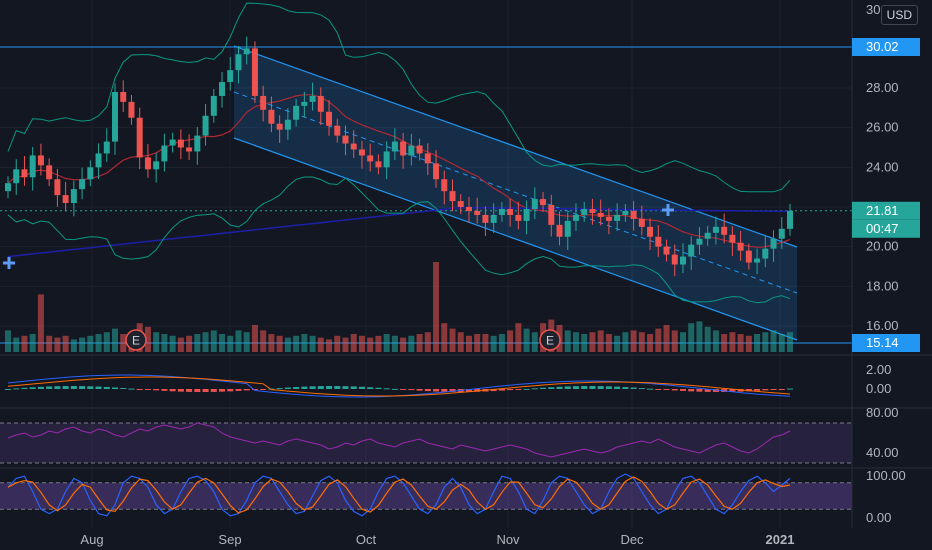 Image resolution: width=932 pixels, height=550 pixels. Describe the element at coordinates (466, 539) in the screenshot. I see `time-axis: Aug Sep Oct Nov Dec 2021` at that location.